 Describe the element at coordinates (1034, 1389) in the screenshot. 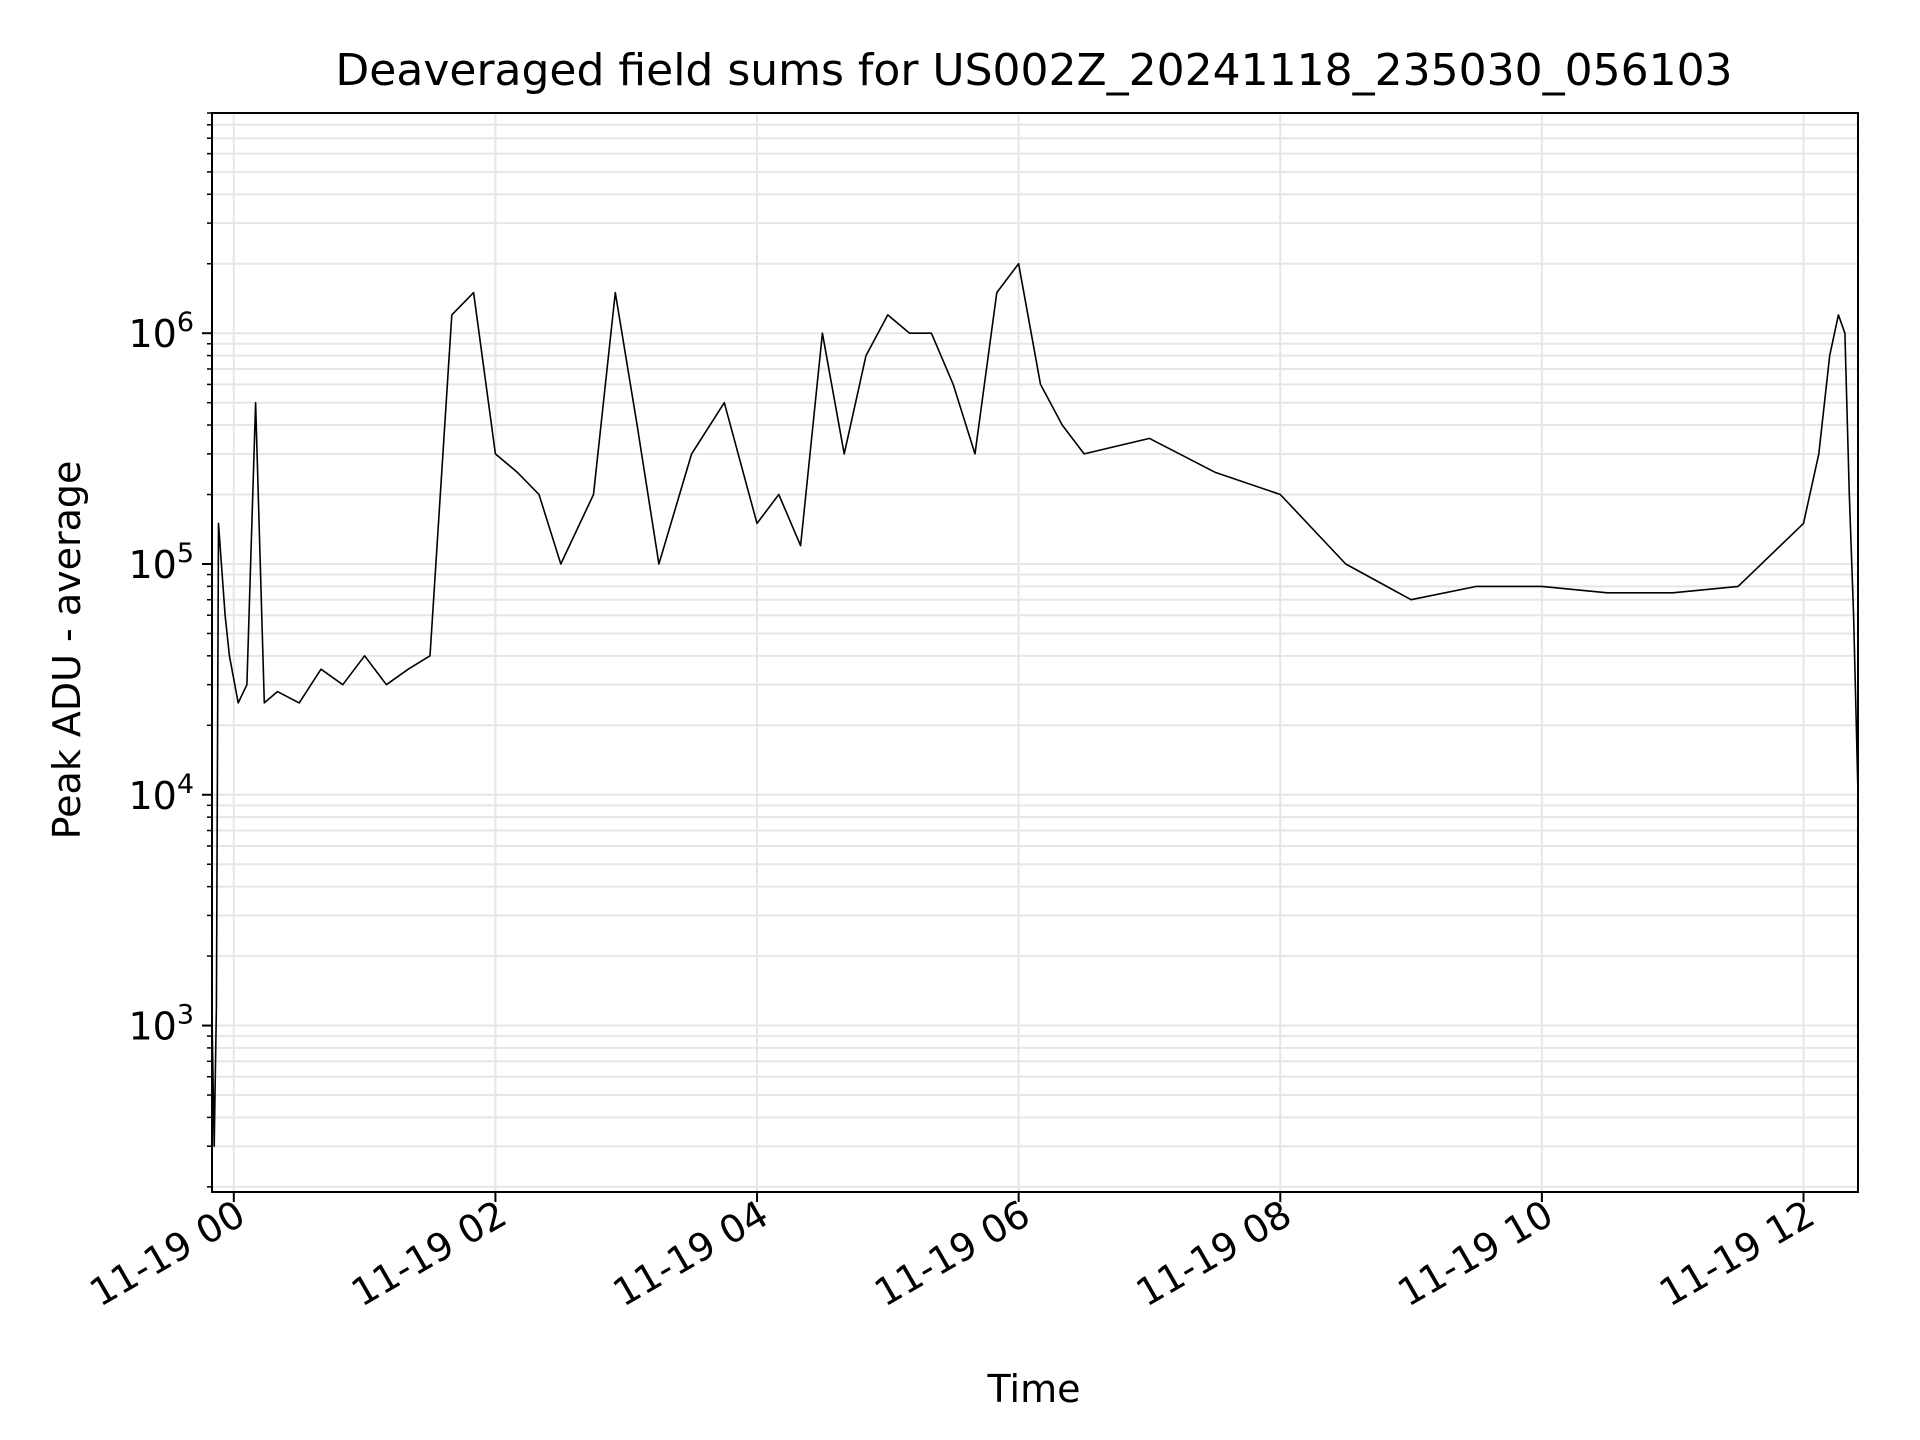

I see `x-axis-label: Time` at that location.